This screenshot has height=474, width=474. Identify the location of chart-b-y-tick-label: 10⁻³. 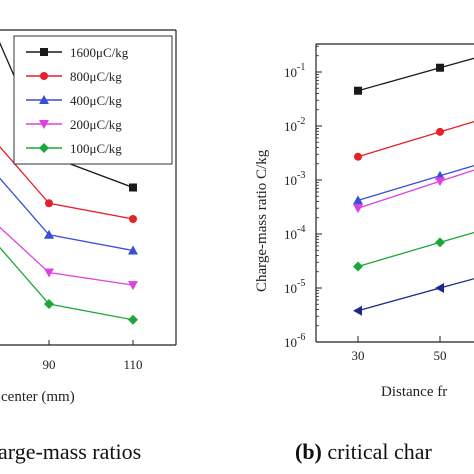
(294, 179).